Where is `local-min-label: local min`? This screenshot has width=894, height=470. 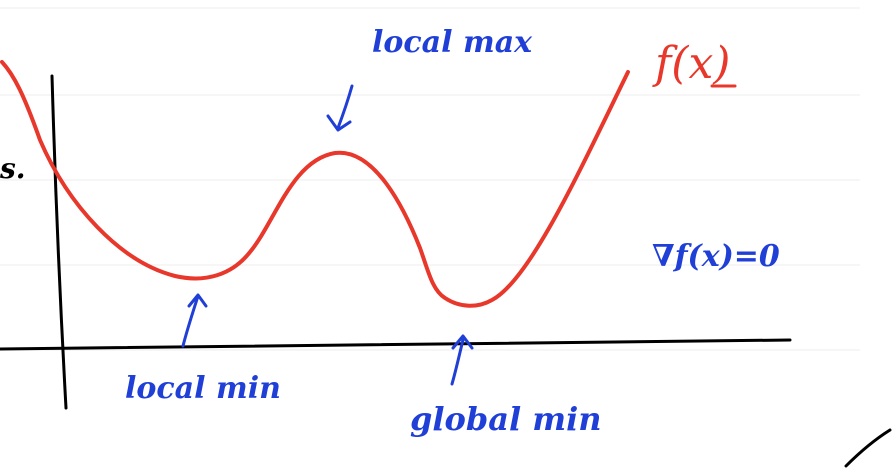 local-min-label: local min is located at coordinates (203, 388).